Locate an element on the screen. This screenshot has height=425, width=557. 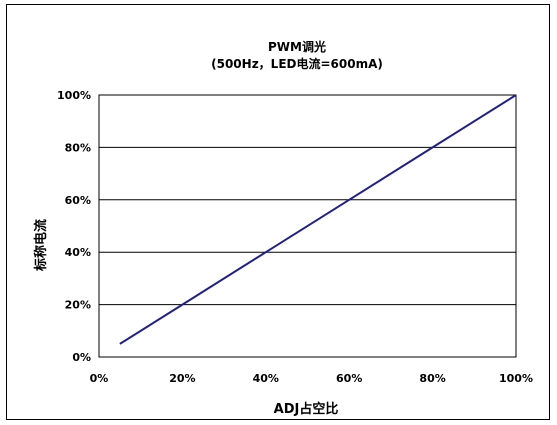
x-tick-label: 0% is located at coordinates (99, 378).